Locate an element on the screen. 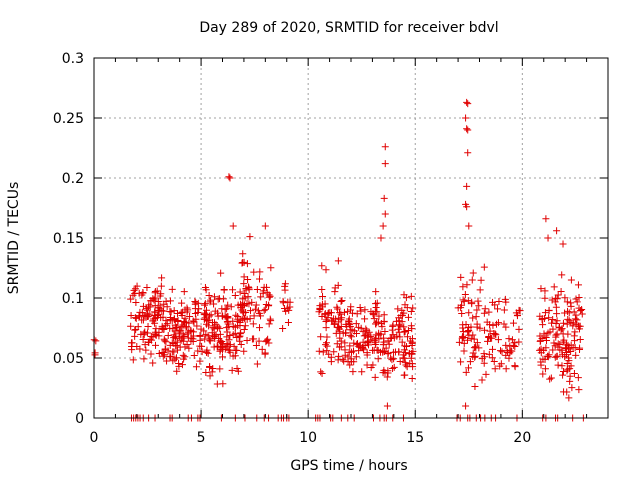 This screenshot has height=480, width=640. y-tick-label: 0.1 is located at coordinates (73, 299).